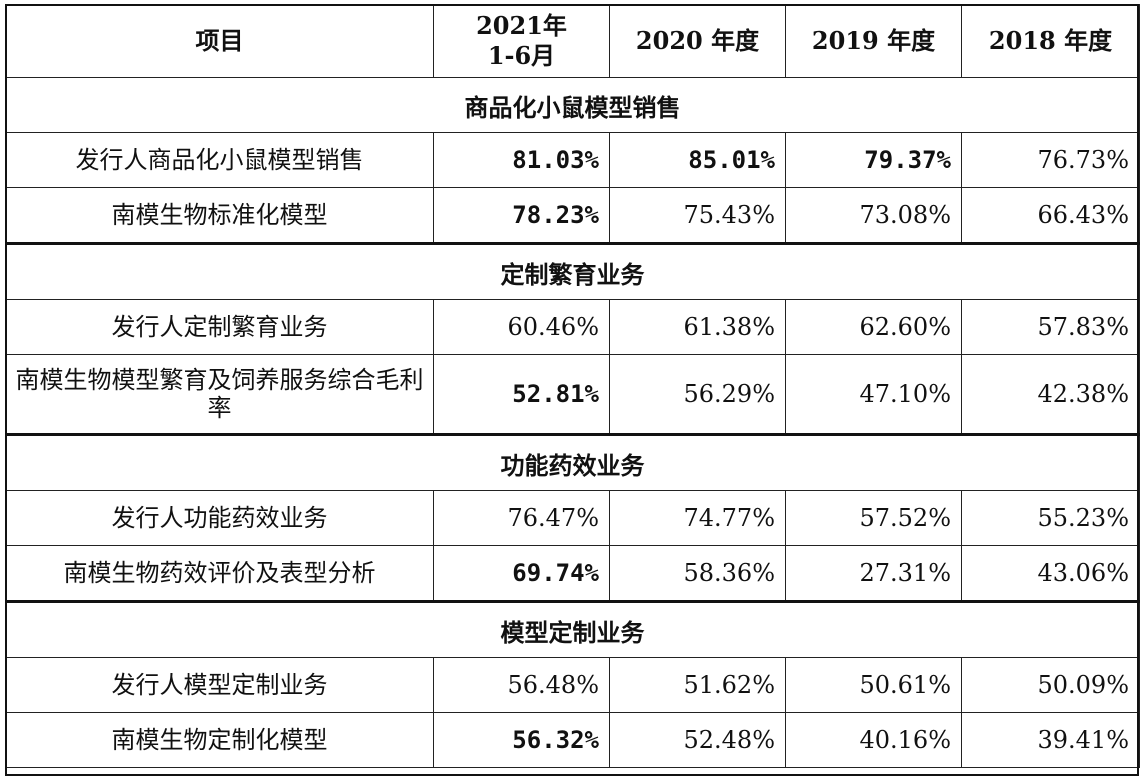  Describe the element at coordinates (1050, 394) in the screenshot. I see `value-cell: 42.38%` at that location.